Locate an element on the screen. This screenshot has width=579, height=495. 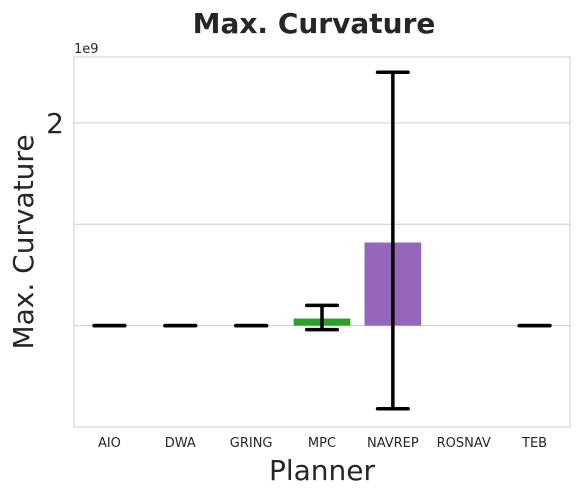
chart-title: Max. Curvature is located at coordinates (314, 23).